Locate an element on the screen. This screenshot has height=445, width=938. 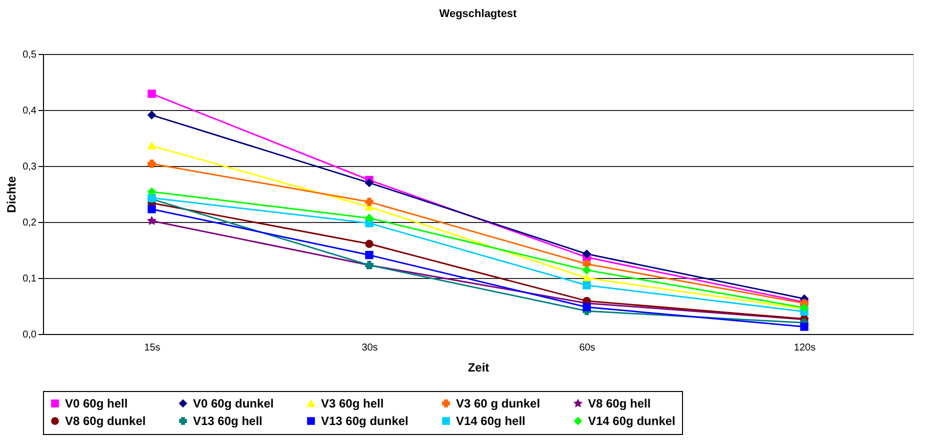
legend-label: V14 60g dunkel is located at coordinates (632, 421).